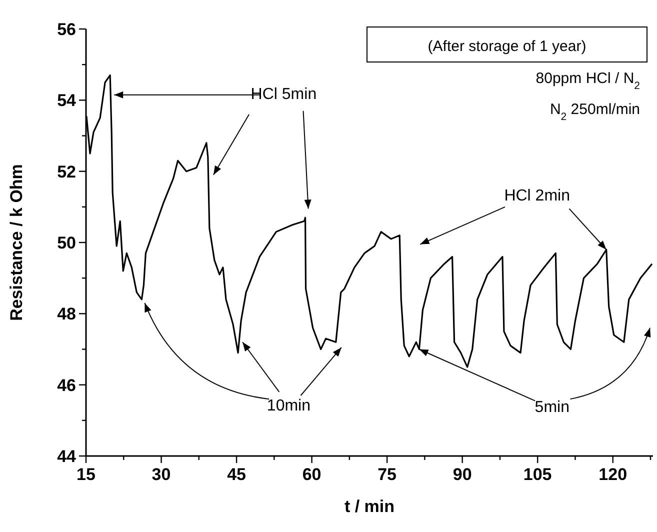  I want to click on annotation: 80ppm HCl / N$_{2}$, so click(588, 81).